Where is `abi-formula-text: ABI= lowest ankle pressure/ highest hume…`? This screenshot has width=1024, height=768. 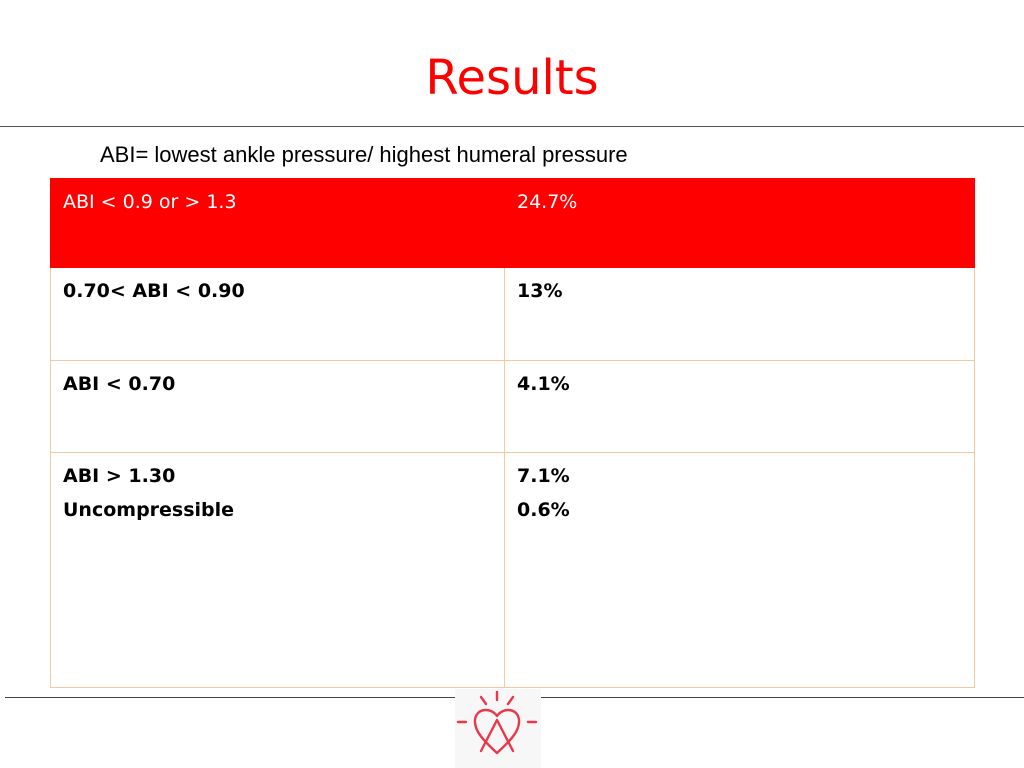
abi-formula-text: ABI= lowest ankle pressure/ highest hume… is located at coordinates (364, 154).